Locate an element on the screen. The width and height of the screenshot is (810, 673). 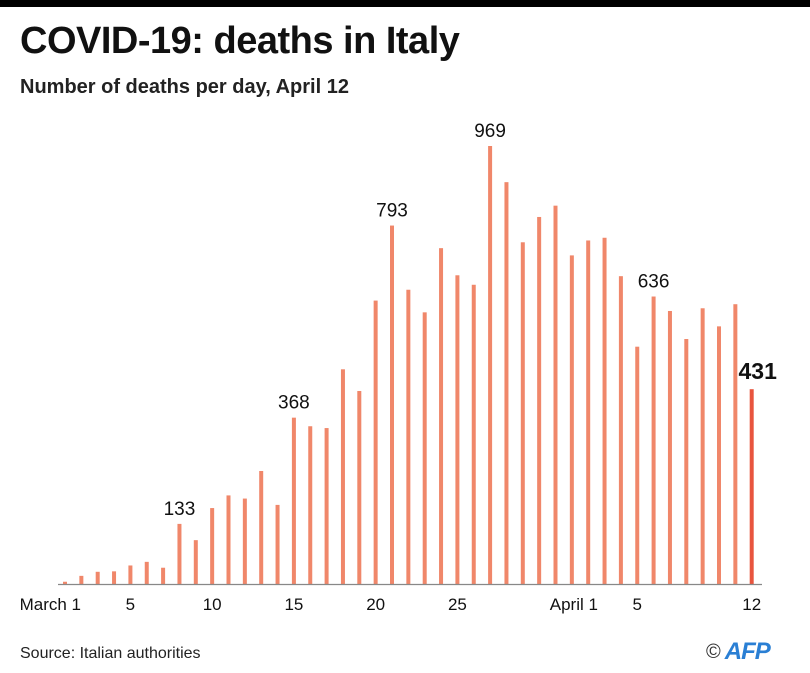
data-label-431: 431 is located at coordinates (758, 371).